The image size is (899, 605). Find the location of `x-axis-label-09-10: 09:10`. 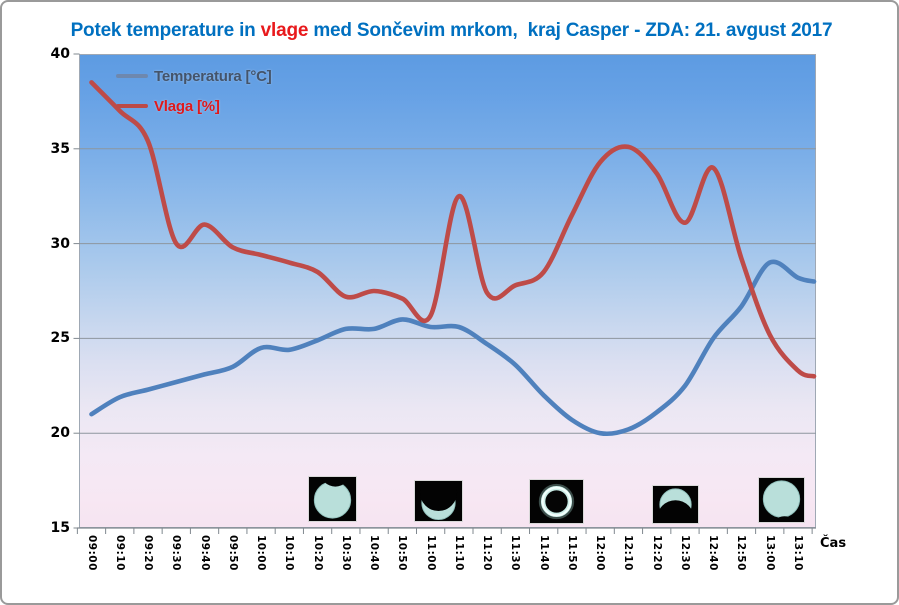

x-axis-label-09-10: 09:10 is located at coordinates (120, 553).